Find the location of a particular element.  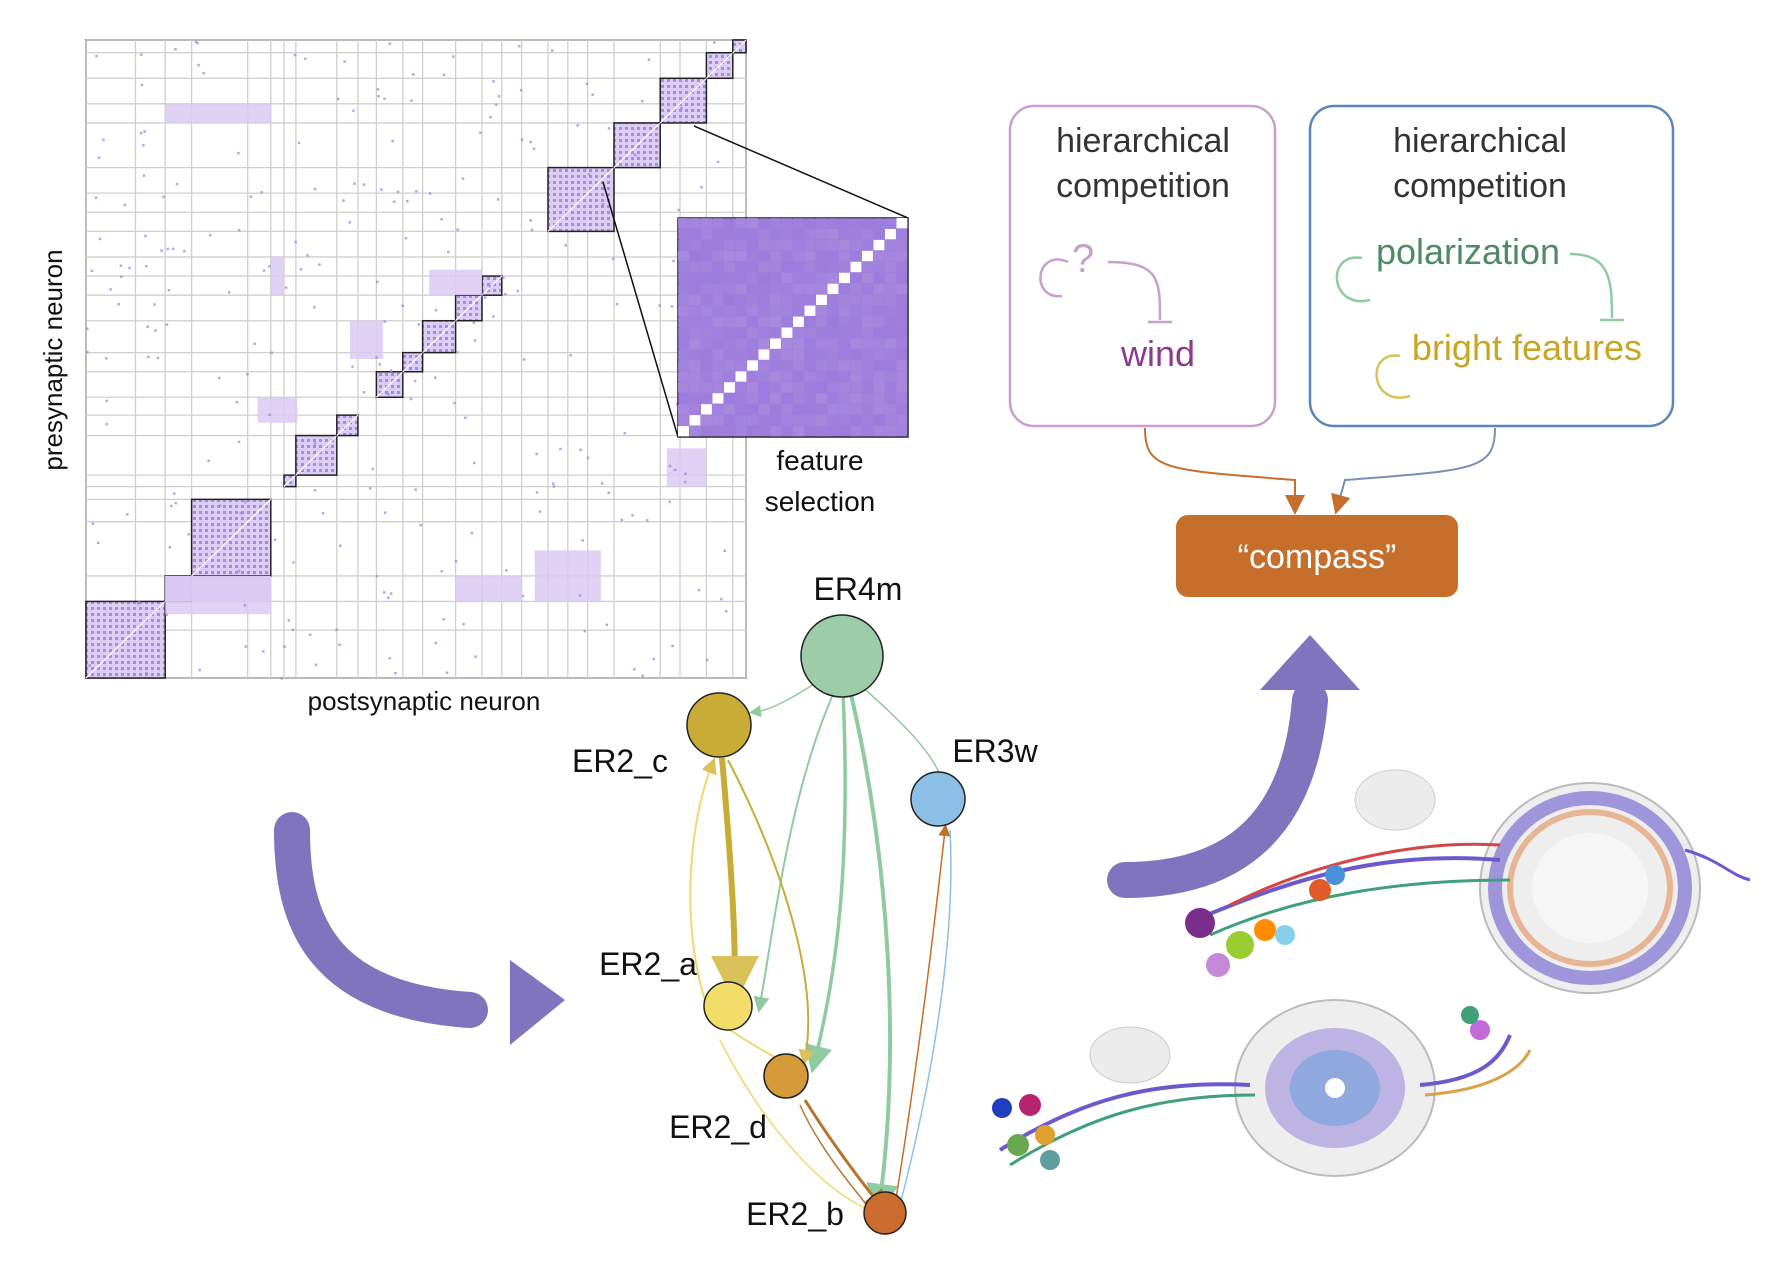

neuron-rendering-bottom is located at coordinates (1262, 1088).